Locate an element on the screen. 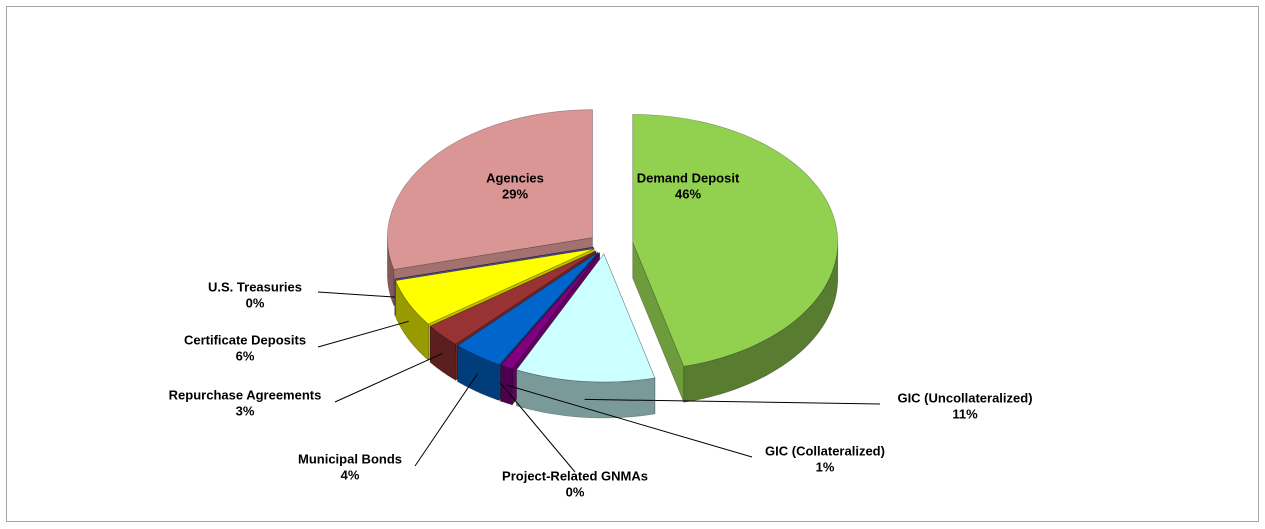  slice-label: Demand Deposit is located at coordinates (688, 177).